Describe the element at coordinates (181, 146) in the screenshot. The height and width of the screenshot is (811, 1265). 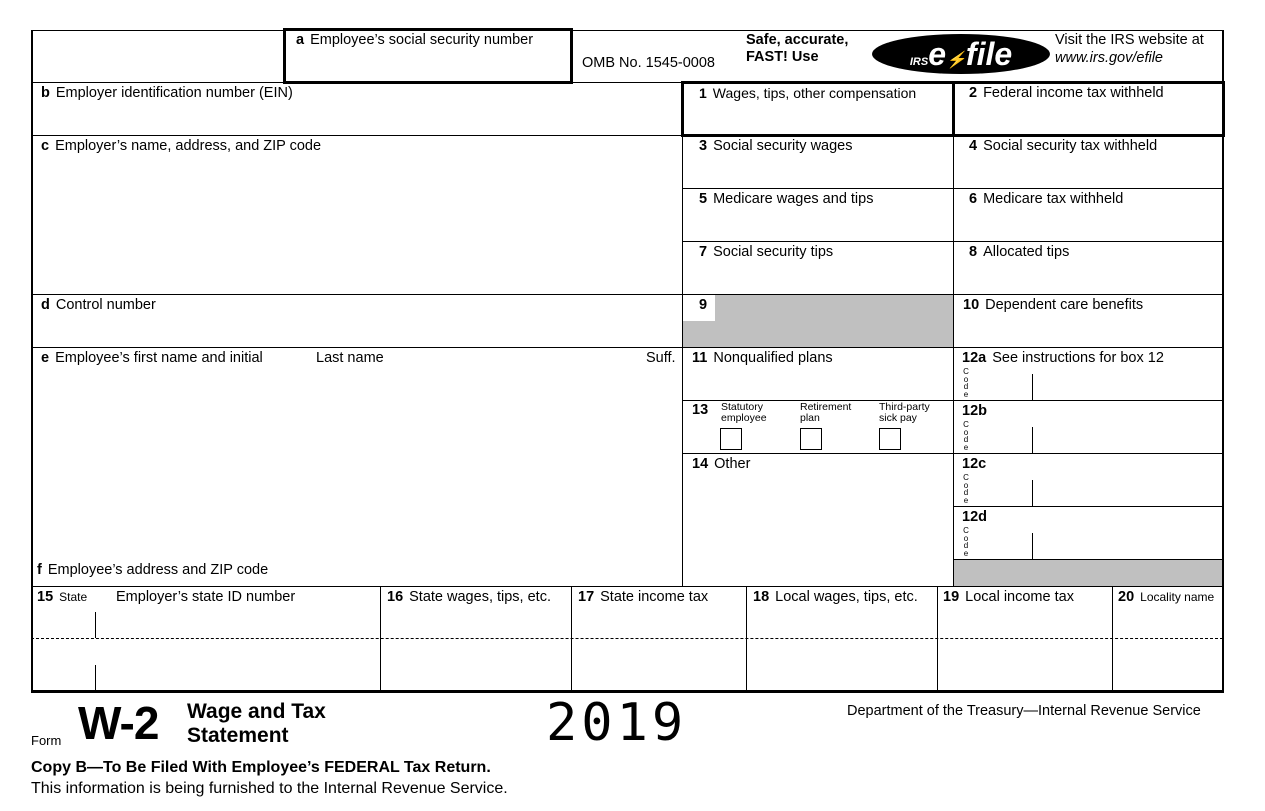
I see `box-c-label: c Employer’s name, address, and ZIP code` at that location.